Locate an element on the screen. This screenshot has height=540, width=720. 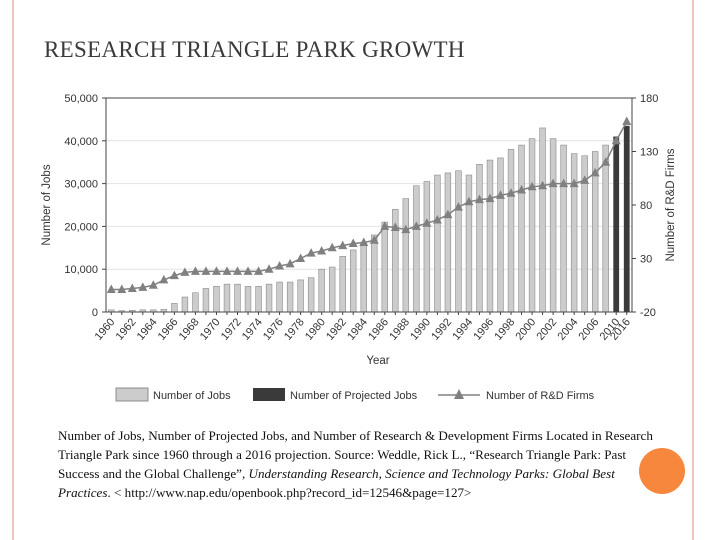
legend-label-projected: Number of Projected Jobs is located at coordinates (354, 396).